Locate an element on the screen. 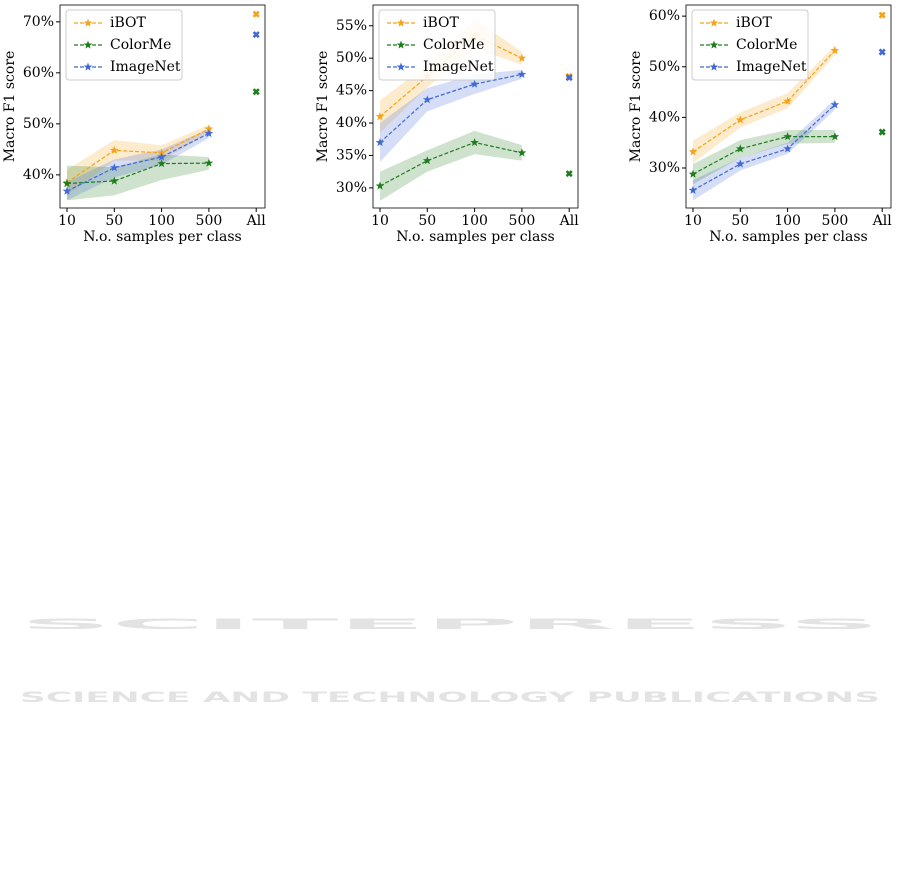 Image resolution: width=901 pixels, height=884 pixels. y-tick-label: 35% is located at coordinates (351, 155).